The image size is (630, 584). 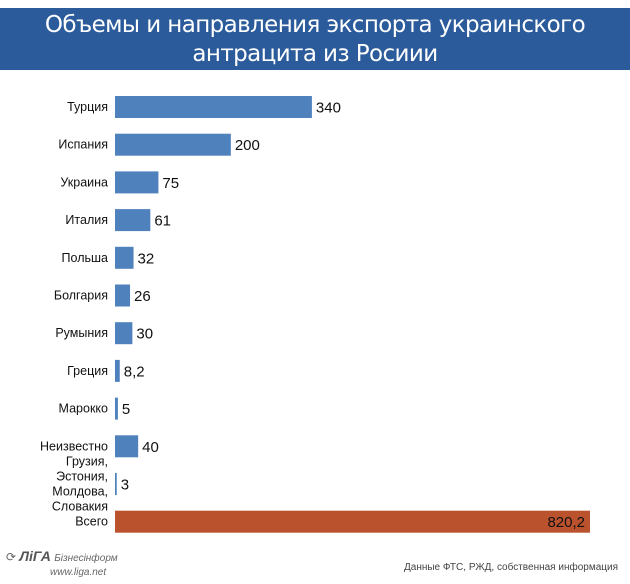 What do you see at coordinates (74, 446) in the screenshot?
I see `category-label: Неизвестно` at bounding box center [74, 446].